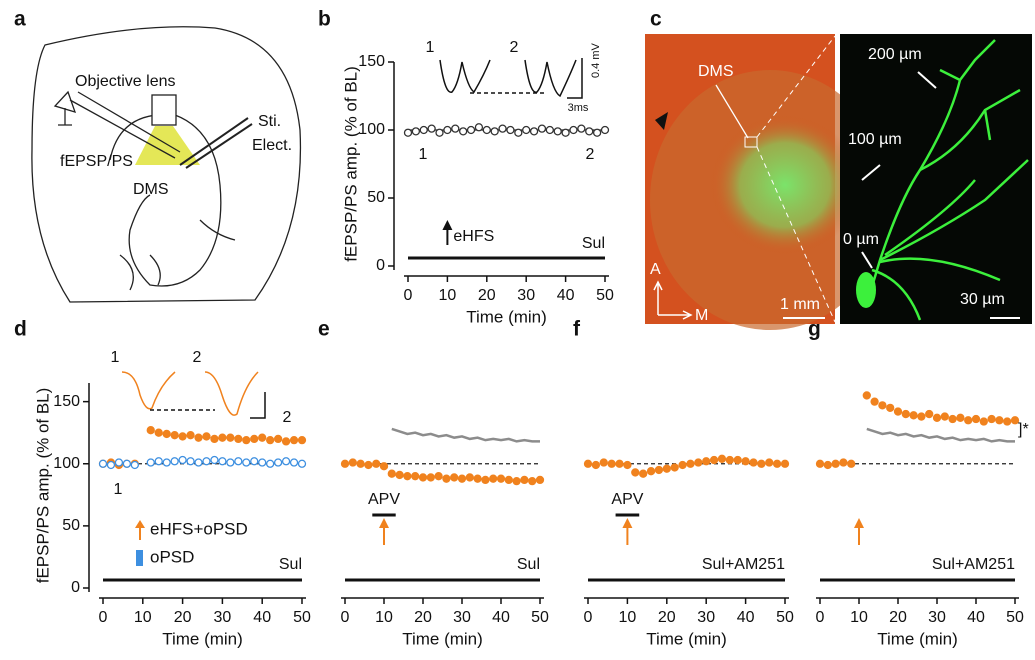  I want to click on image-label: 200 µm, so click(895, 54).